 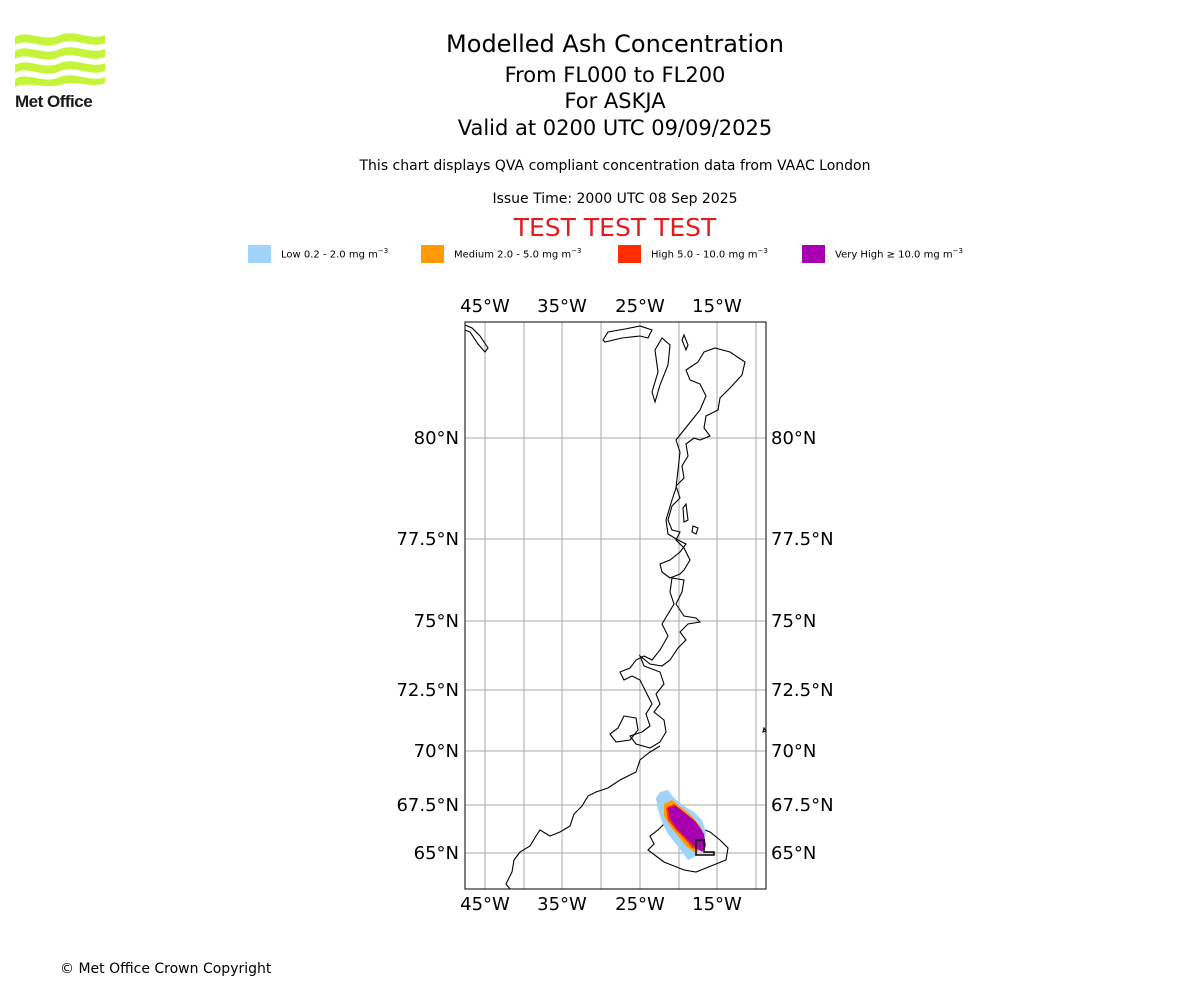 I want to click on volcano-name: For ASKJA, so click(x=615, y=101).